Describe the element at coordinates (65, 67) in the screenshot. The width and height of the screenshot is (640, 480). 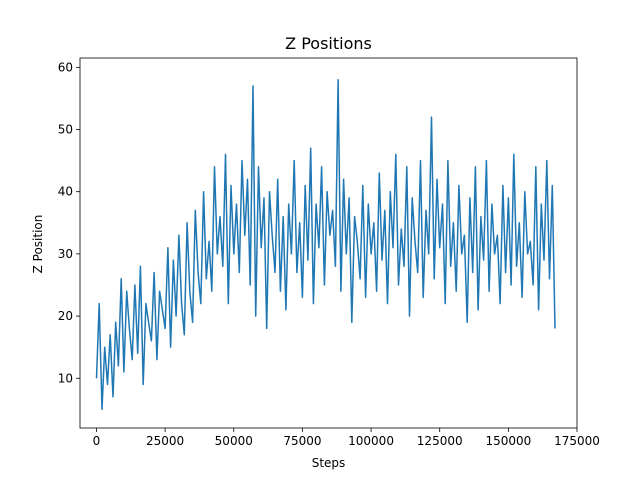
I see `y-tick-label: 60` at that location.